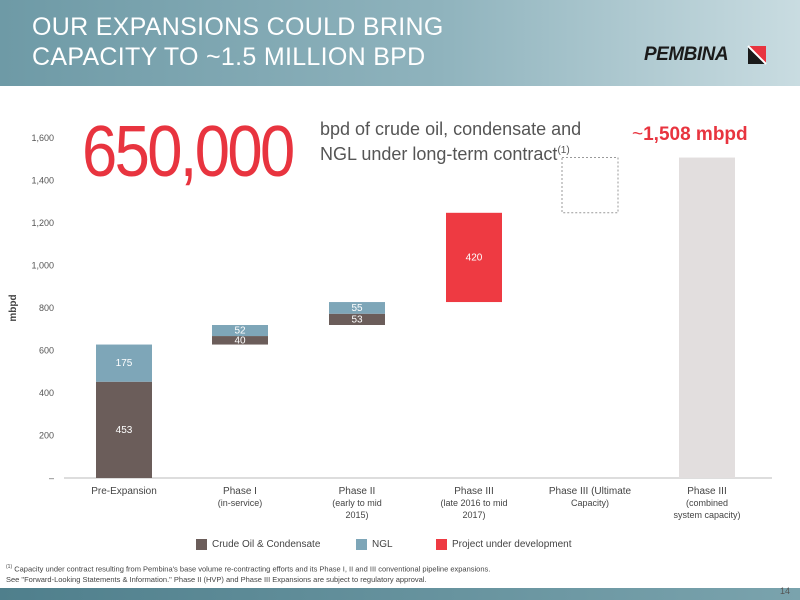 The width and height of the screenshot is (800, 600). I want to click on legend-swatch-project, so click(441, 544).